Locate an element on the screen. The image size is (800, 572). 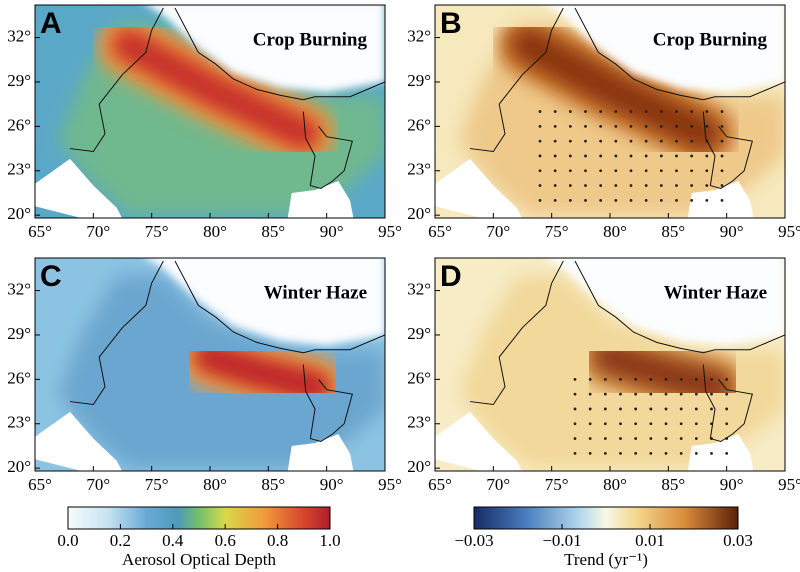
colorbar-label: Trend (yr⁻¹) is located at coordinates (606, 559).